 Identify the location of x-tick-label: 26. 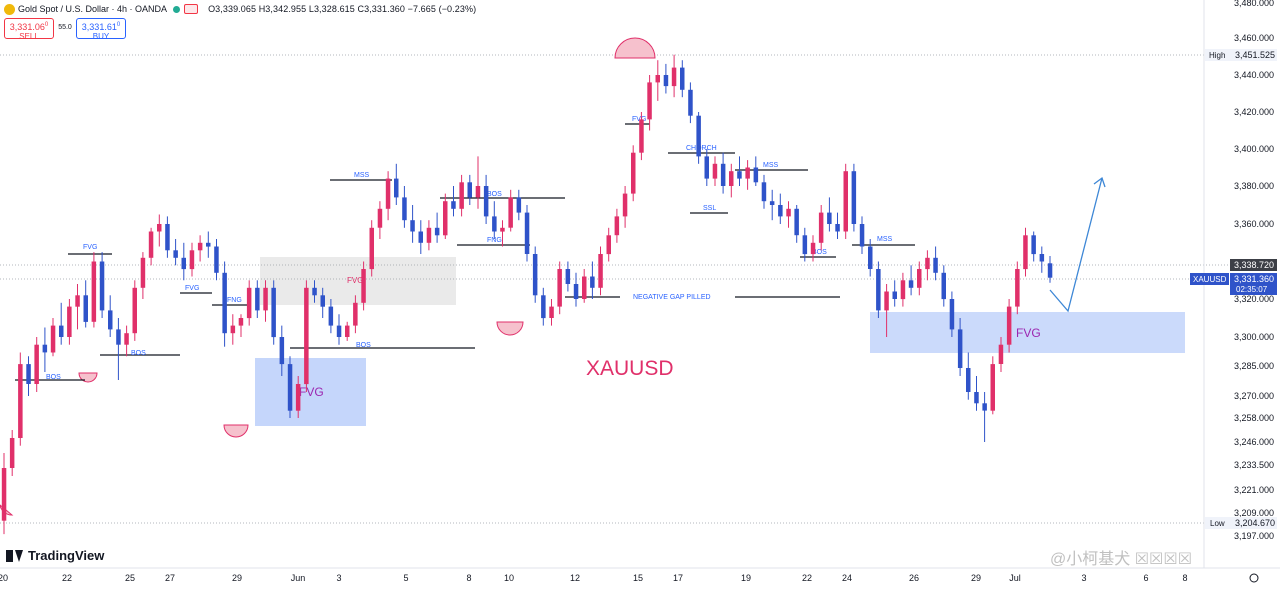
(914, 578).